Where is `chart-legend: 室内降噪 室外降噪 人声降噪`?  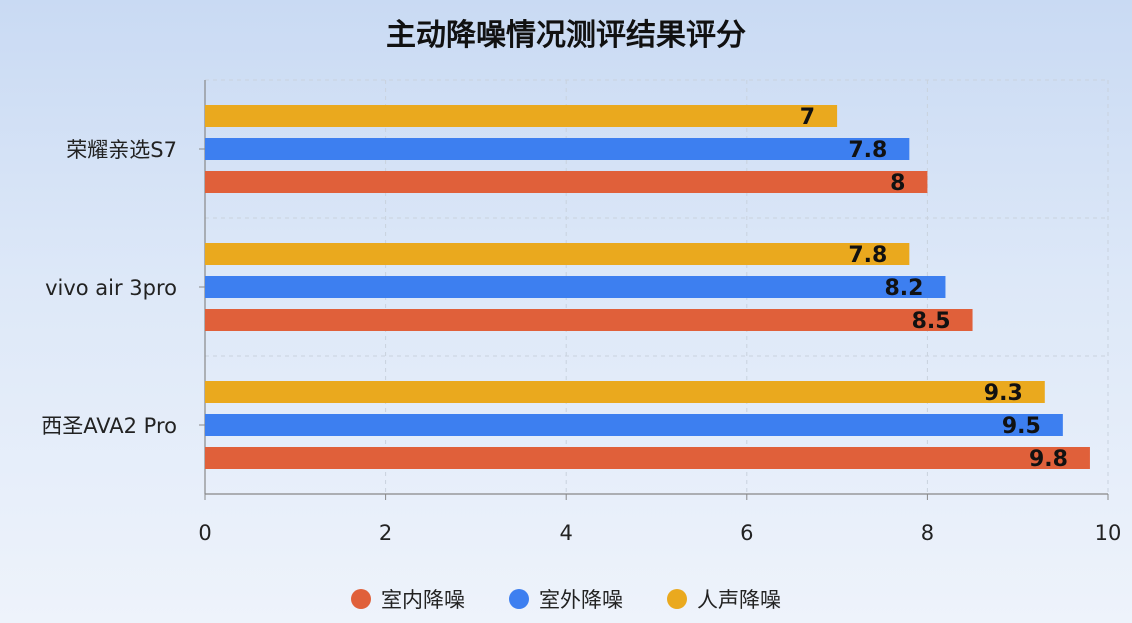
chart-legend: 室内降噪 室外降噪 人声降噪 is located at coordinates (566, 599).